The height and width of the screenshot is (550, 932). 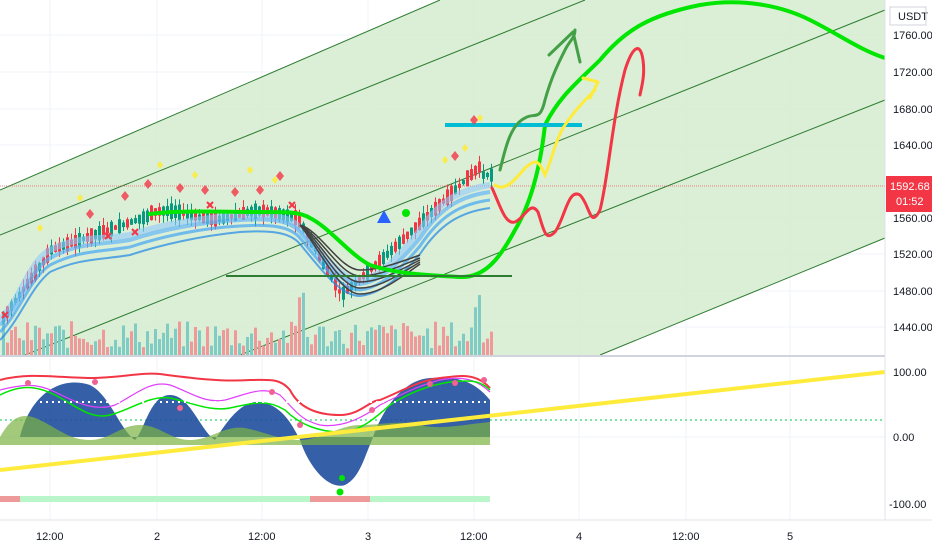 What do you see at coordinates (245, 430) in the screenshot?
I see `oscillator-wave-light` at bounding box center [245, 430].